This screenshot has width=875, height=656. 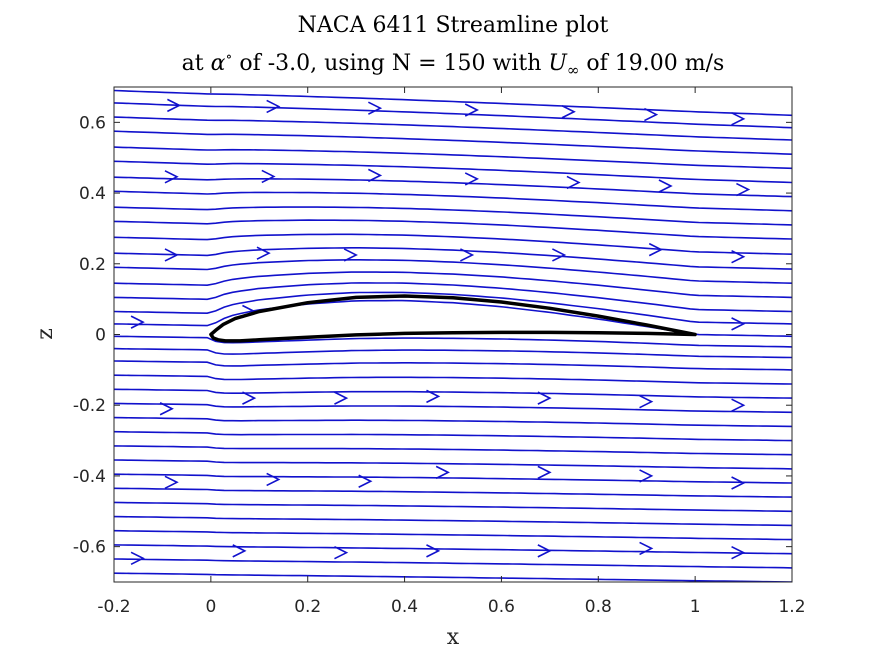 What do you see at coordinates (210, 607) in the screenshot?
I see `x-tick-label: 0` at bounding box center [210, 607].